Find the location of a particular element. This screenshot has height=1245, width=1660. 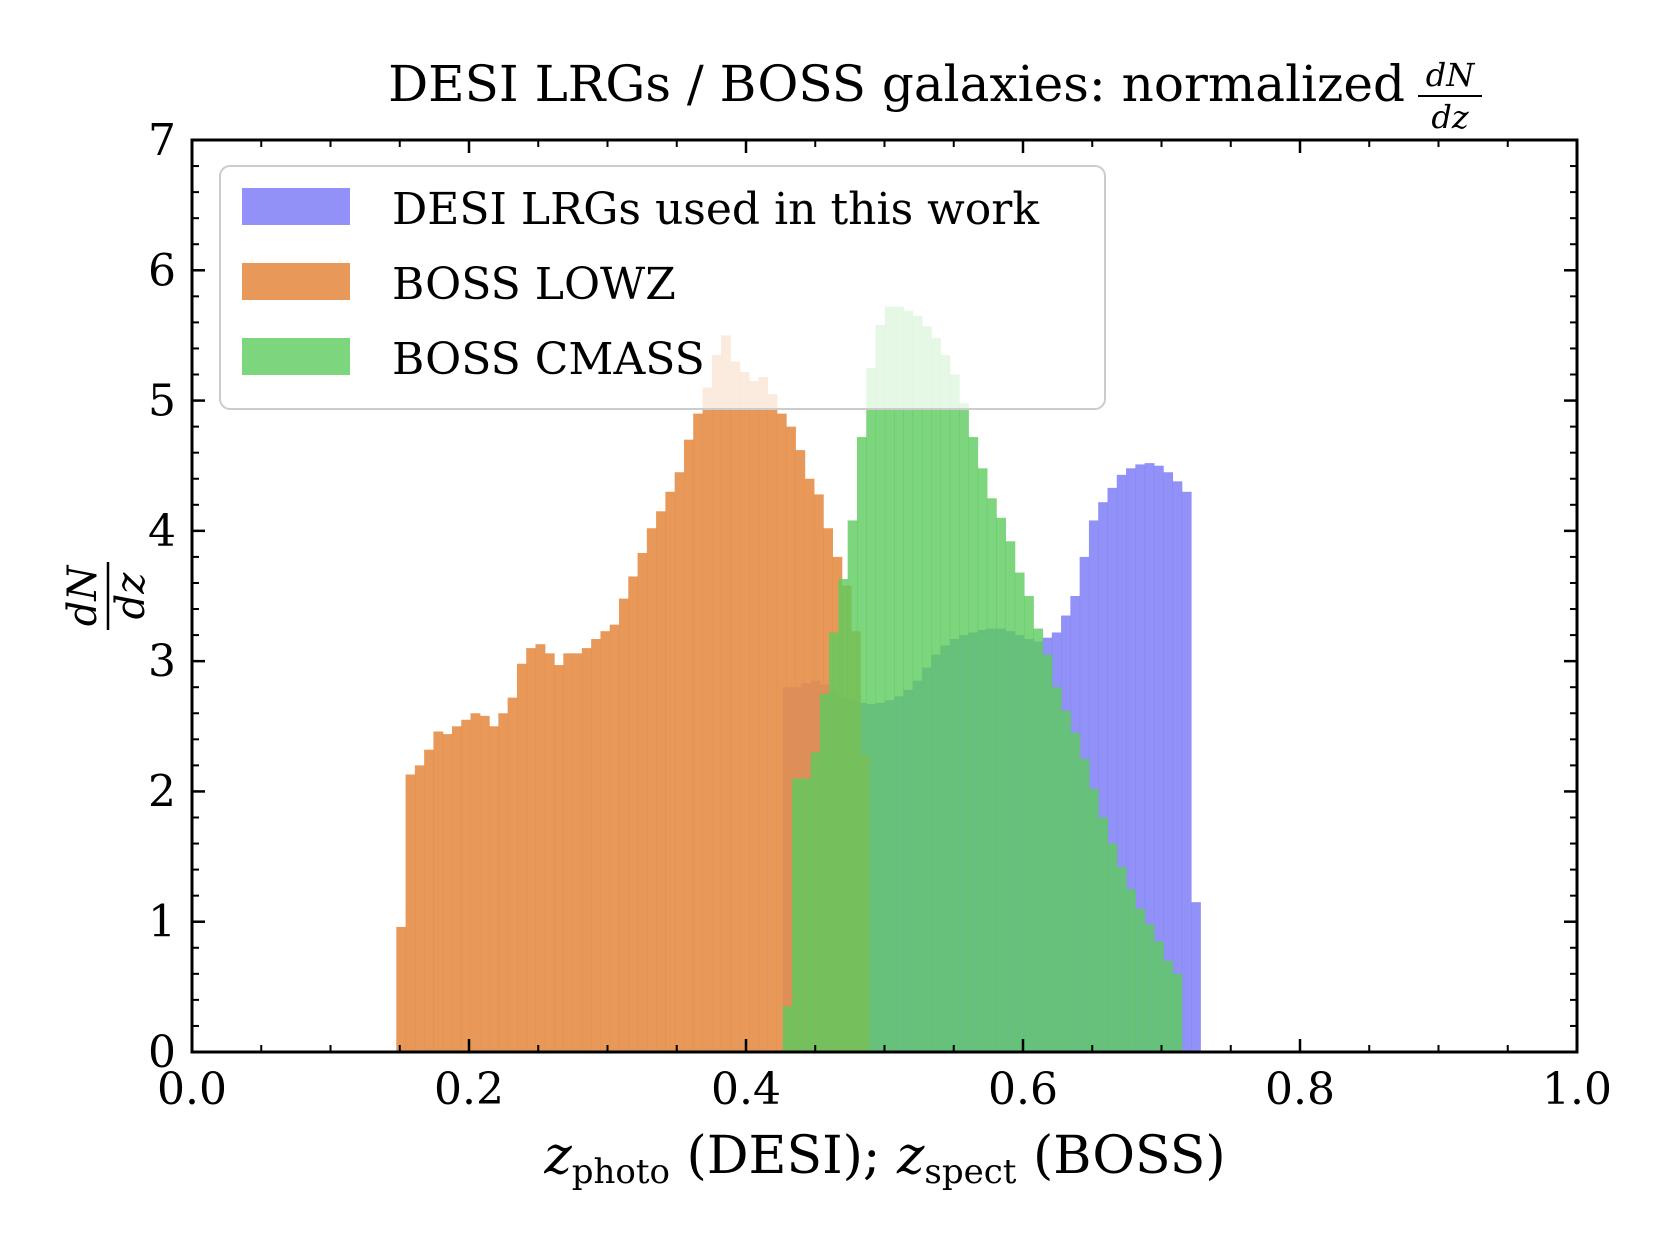

legend-label-cmass: BOSS CMASS is located at coordinates (548, 359).